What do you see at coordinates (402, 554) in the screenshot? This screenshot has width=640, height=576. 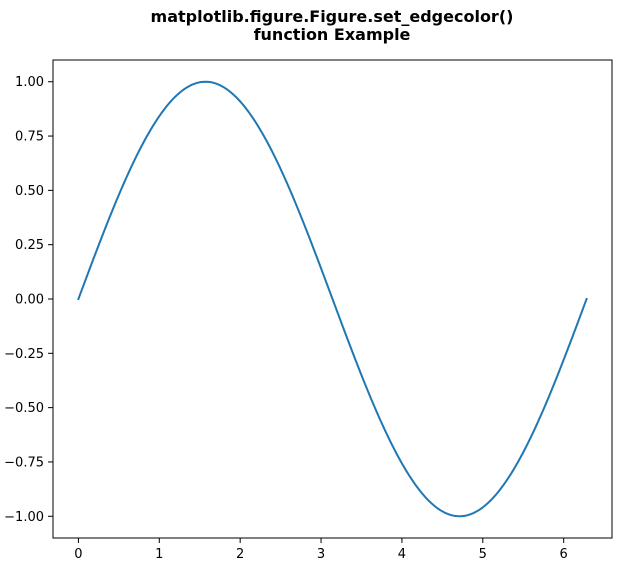 I see `x-tick-label: 4` at bounding box center [402, 554].